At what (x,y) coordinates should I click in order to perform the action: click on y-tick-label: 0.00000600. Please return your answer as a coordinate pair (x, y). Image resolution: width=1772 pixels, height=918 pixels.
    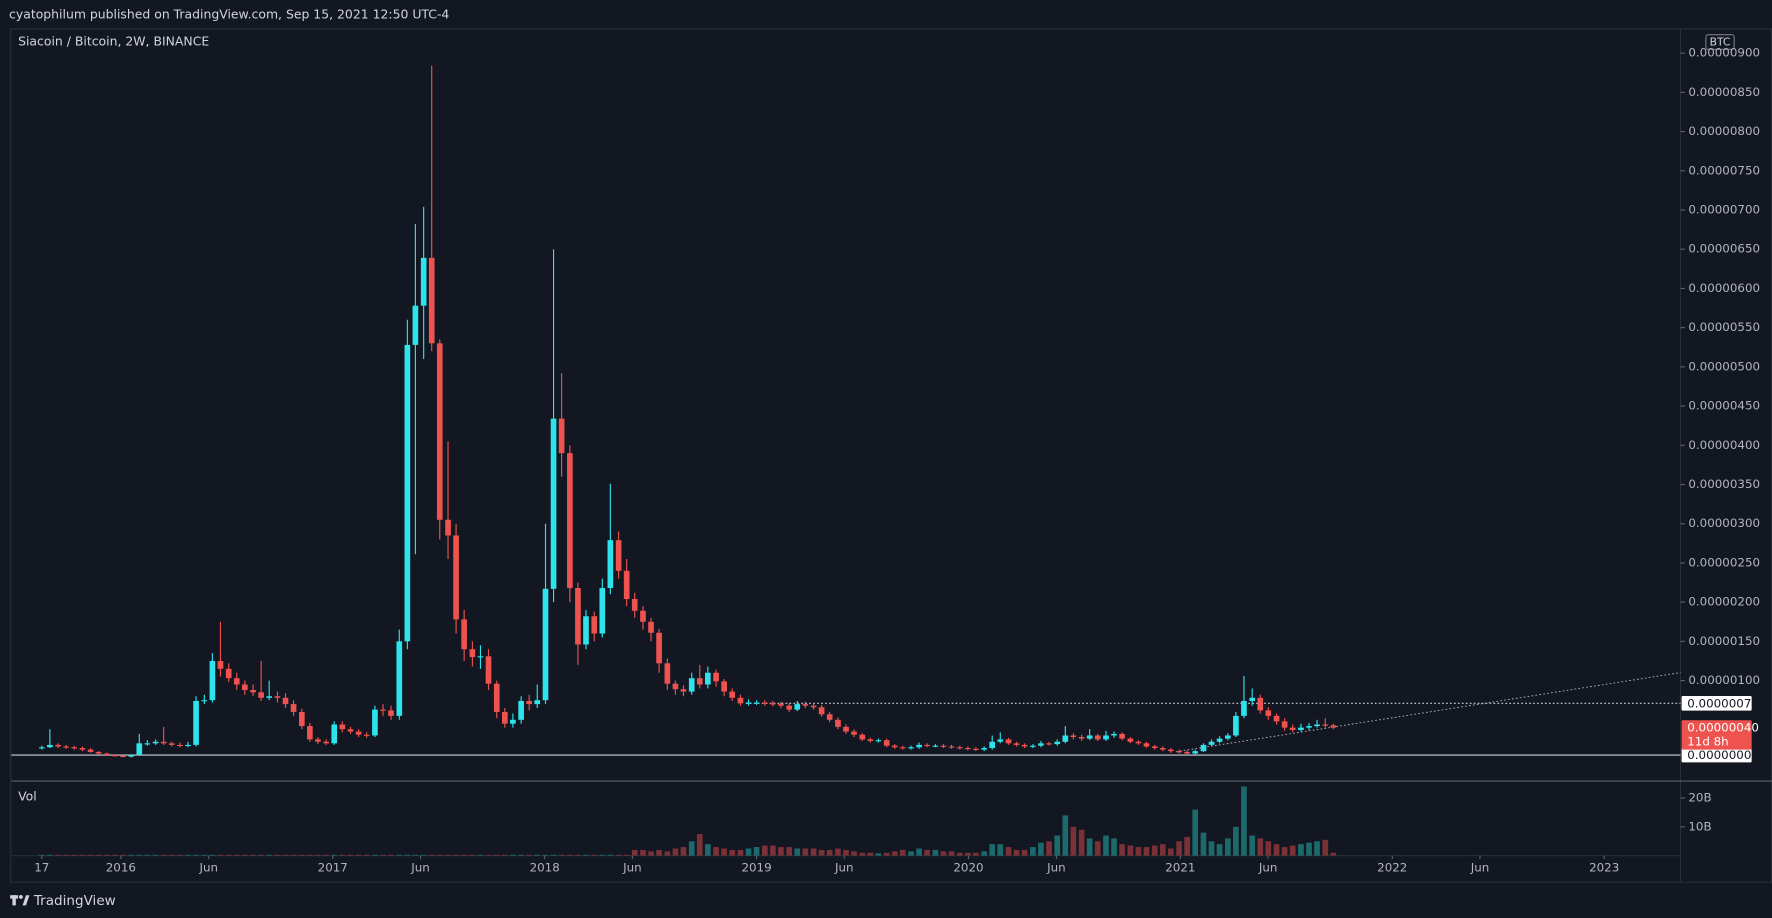
    Looking at the image, I should click on (1724, 288).